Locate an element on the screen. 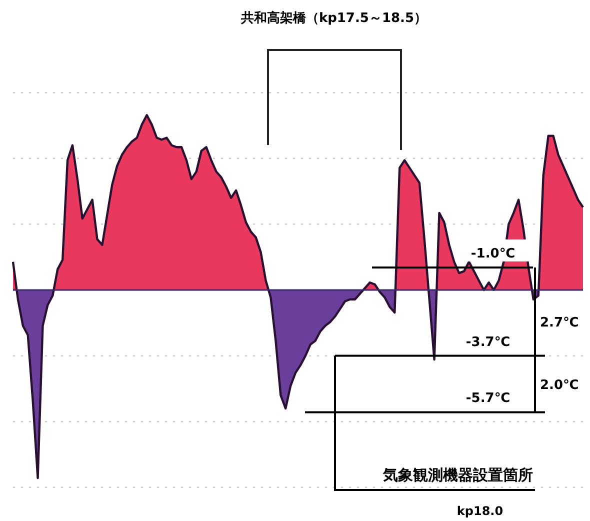 Image resolution: width=590 pixels, height=521 pixels. ref-line-label: -3.7℃ is located at coordinates (488, 342).